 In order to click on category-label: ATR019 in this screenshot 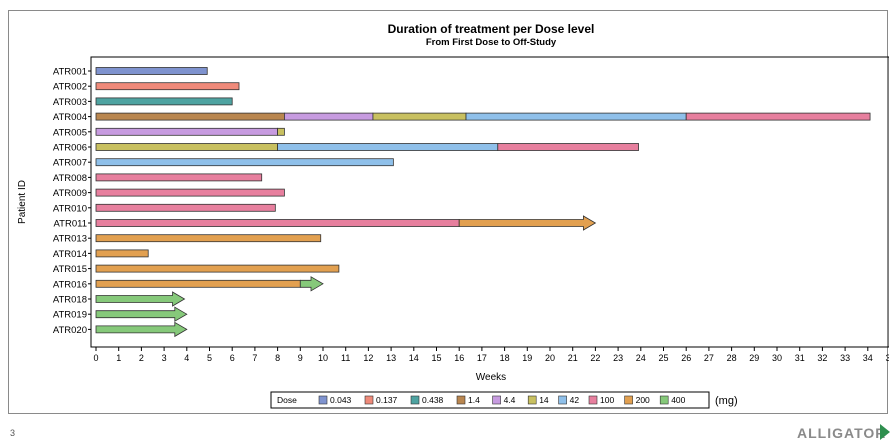, I will do `click(70, 315)`.